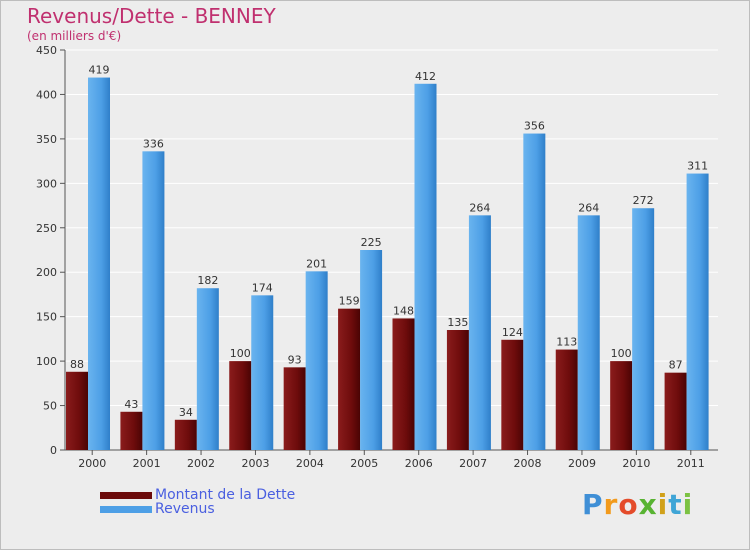 The height and width of the screenshot is (550, 750). What do you see at coordinates (364, 463) in the screenshot?
I see `x-tick-label: 2005` at bounding box center [364, 463].